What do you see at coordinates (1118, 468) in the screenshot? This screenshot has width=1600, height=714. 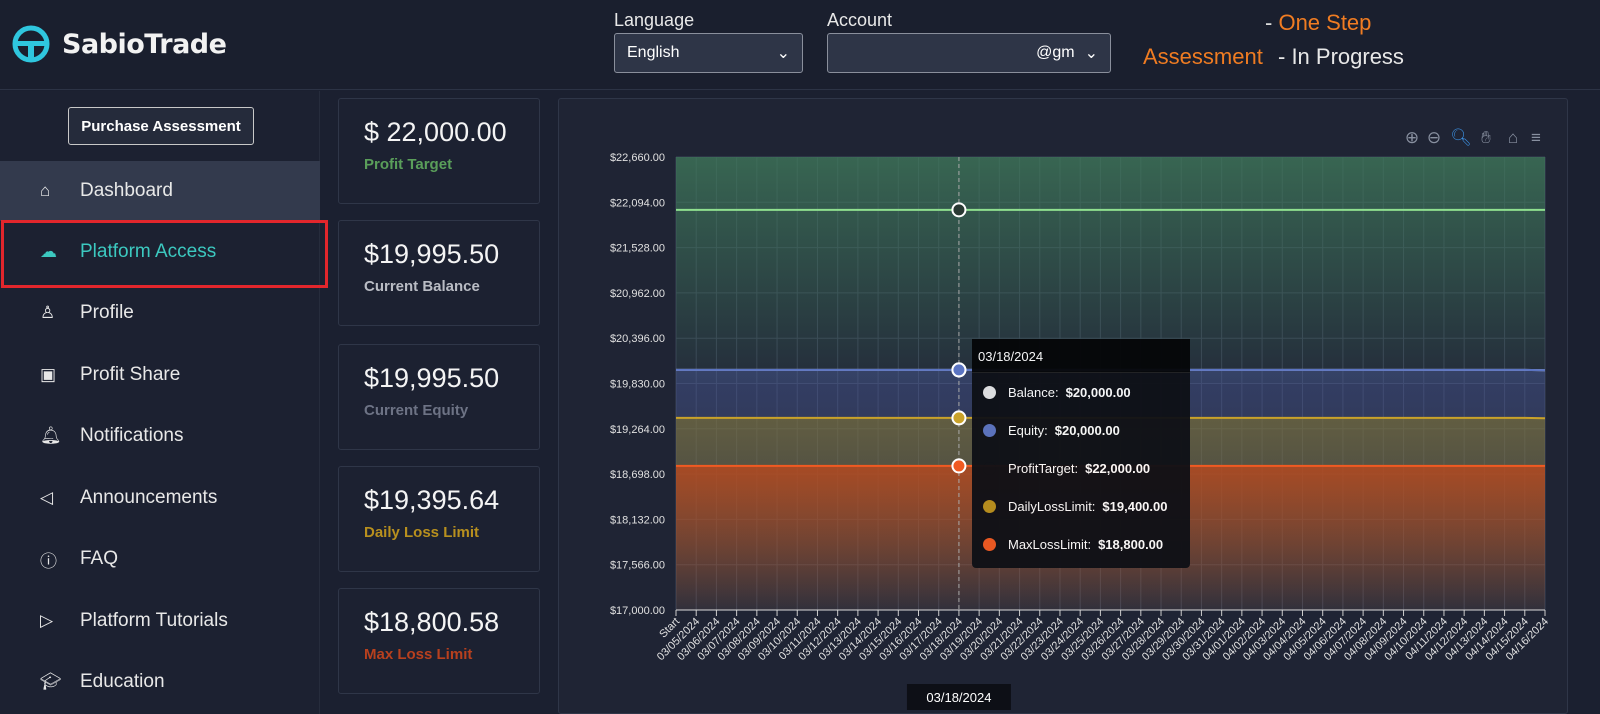 I see `tooltip-series-value: $22,000.00` at bounding box center [1118, 468].